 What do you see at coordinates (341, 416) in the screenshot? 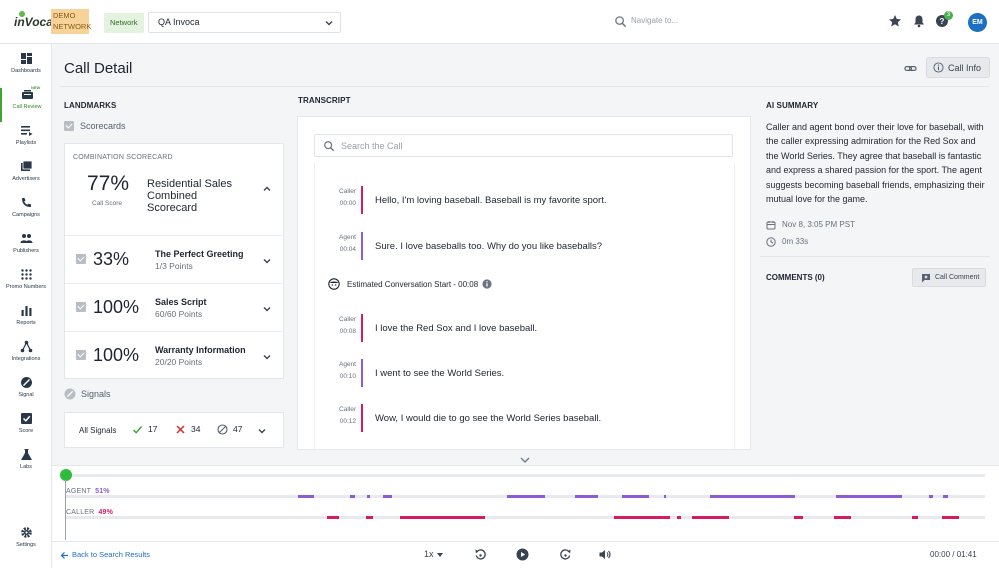
I see `utterance-speaker-time: Caller 00:12` at bounding box center [341, 416].